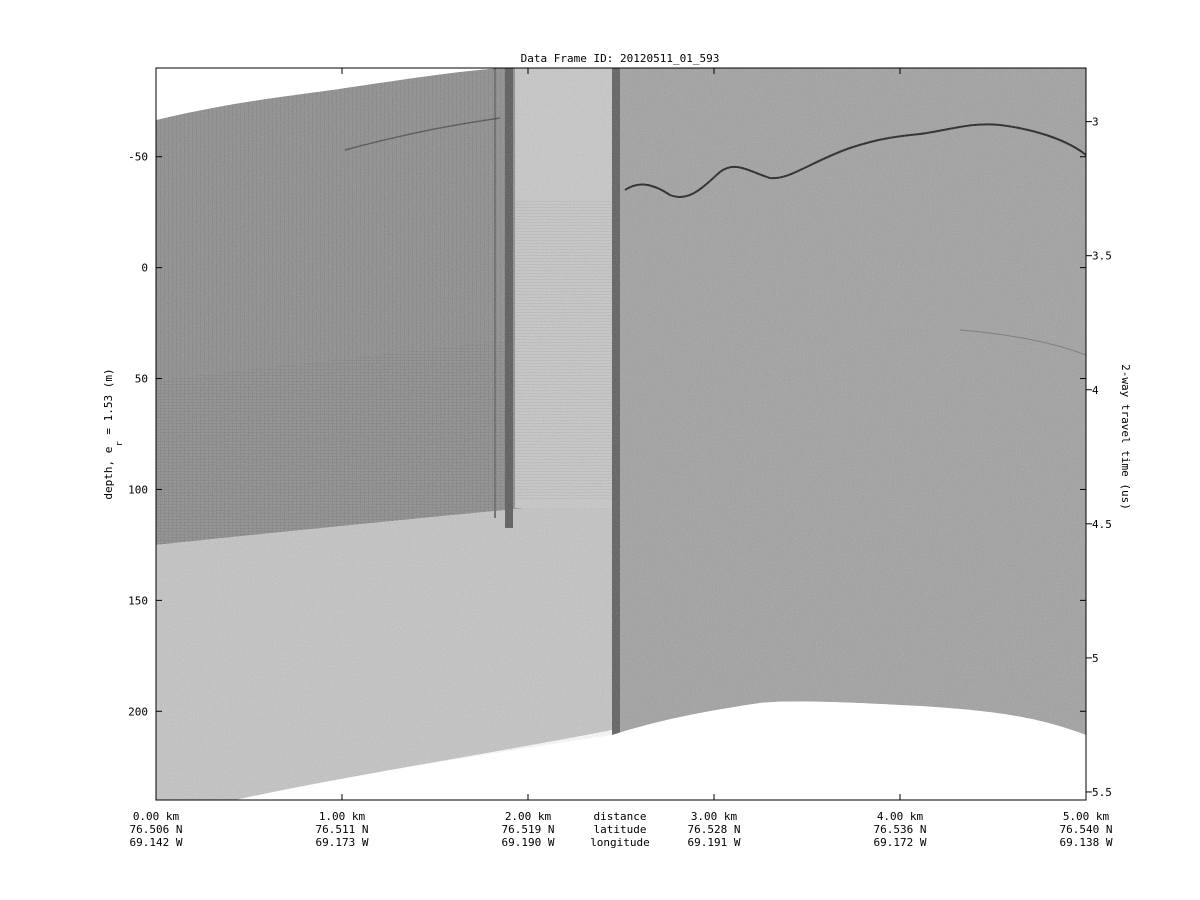 Image resolution: width=1200 pixels, height=900 pixels. What do you see at coordinates (342, 829) in the screenshot?
I see `x-tick-latitude: 76.511 N` at bounding box center [342, 829].